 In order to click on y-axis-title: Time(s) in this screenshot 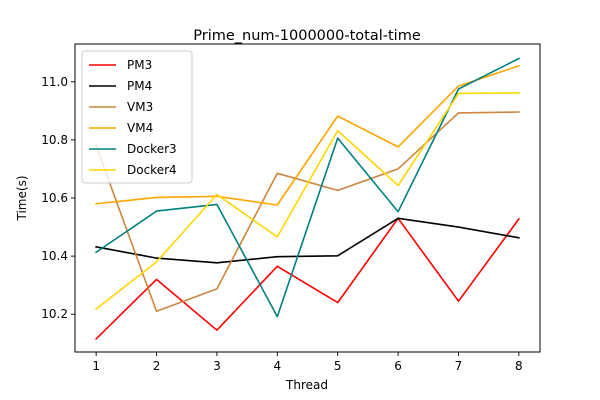, I will do `click(22, 199)`.